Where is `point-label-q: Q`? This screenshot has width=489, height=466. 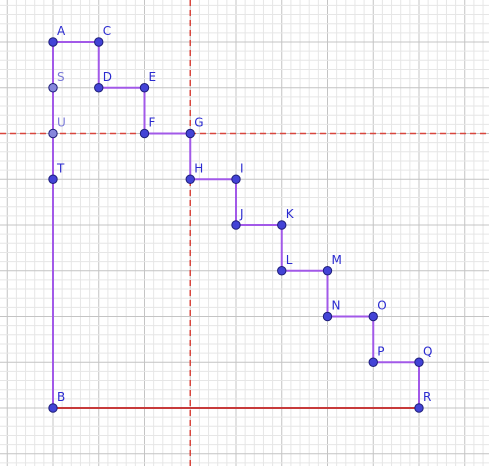
point-label-q: Q is located at coordinates (427, 351).